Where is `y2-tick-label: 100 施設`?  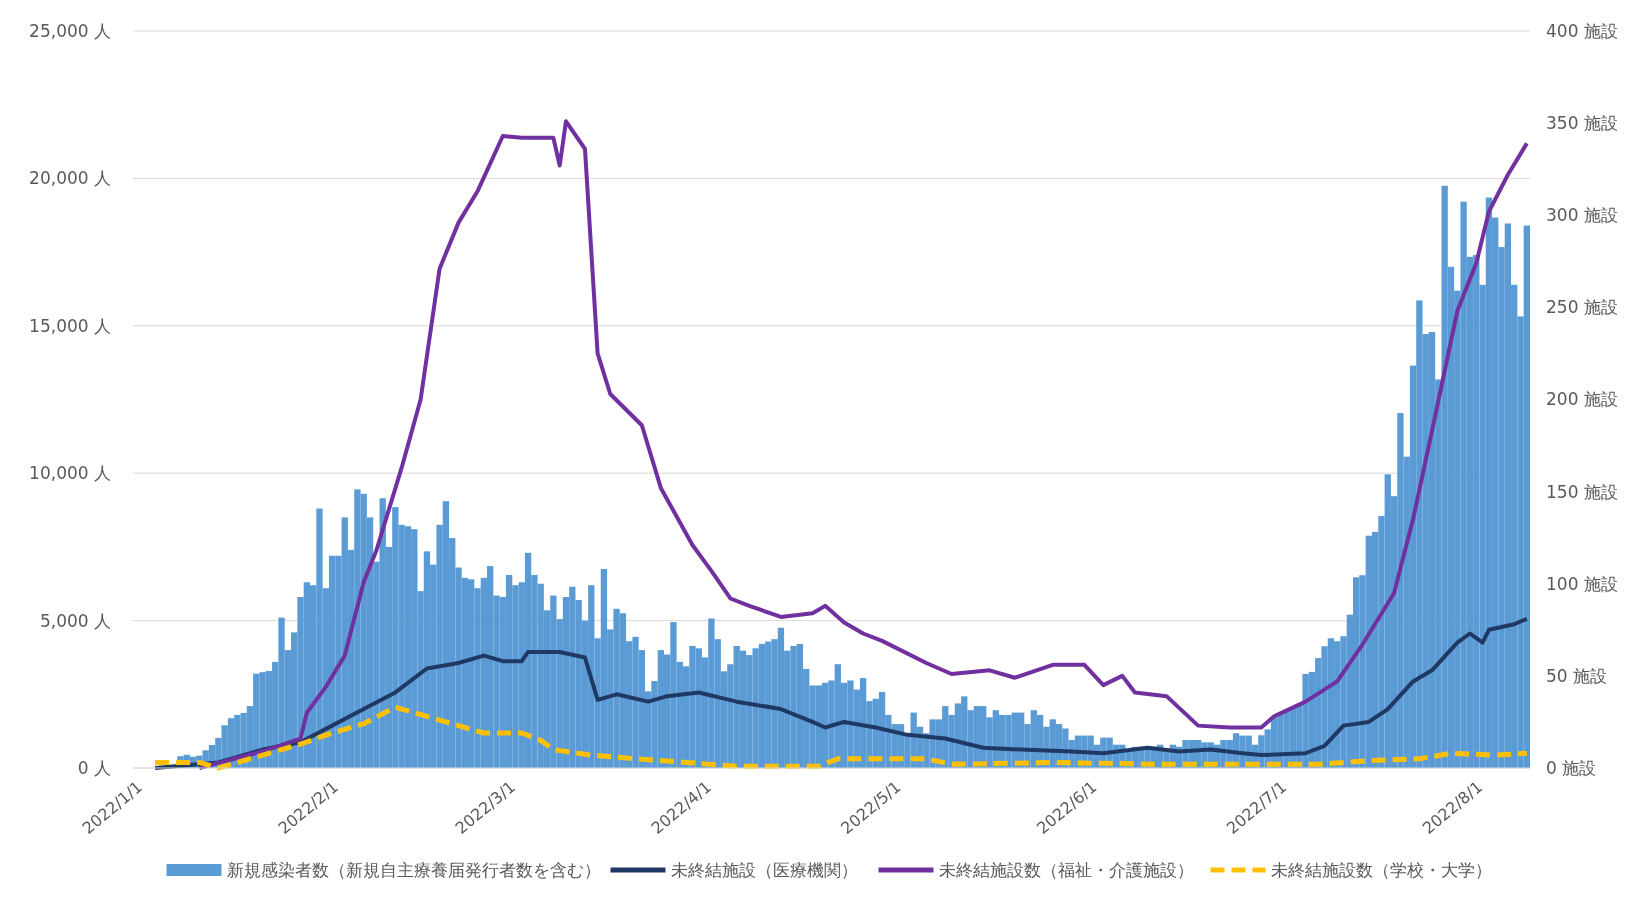 y2-tick-label: 100 施設 is located at coordinates (1582, 583).